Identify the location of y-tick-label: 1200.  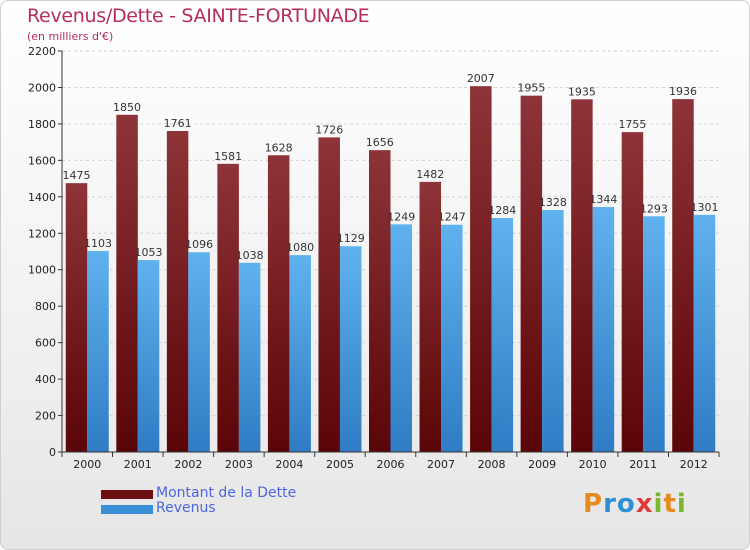
(42, 233).